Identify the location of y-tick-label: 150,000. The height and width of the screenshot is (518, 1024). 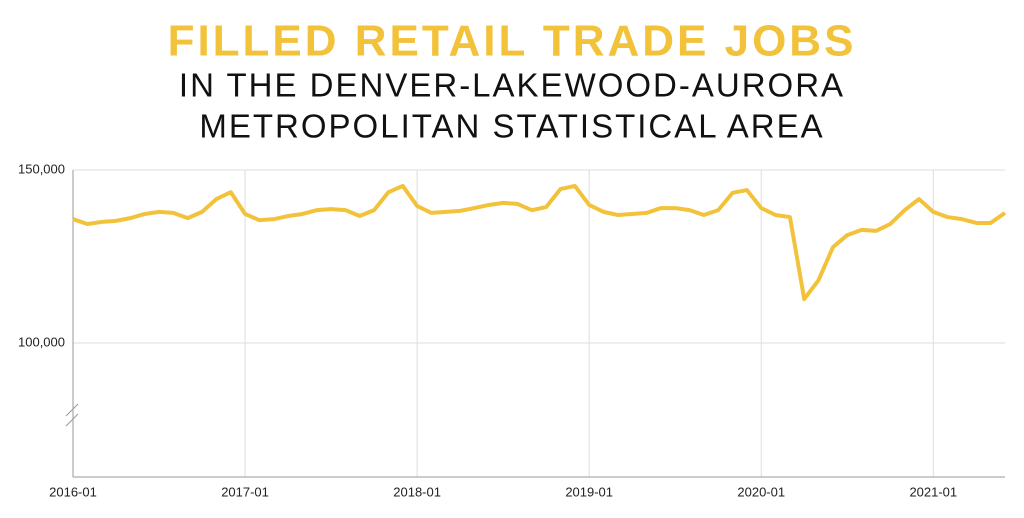
(41, 168).